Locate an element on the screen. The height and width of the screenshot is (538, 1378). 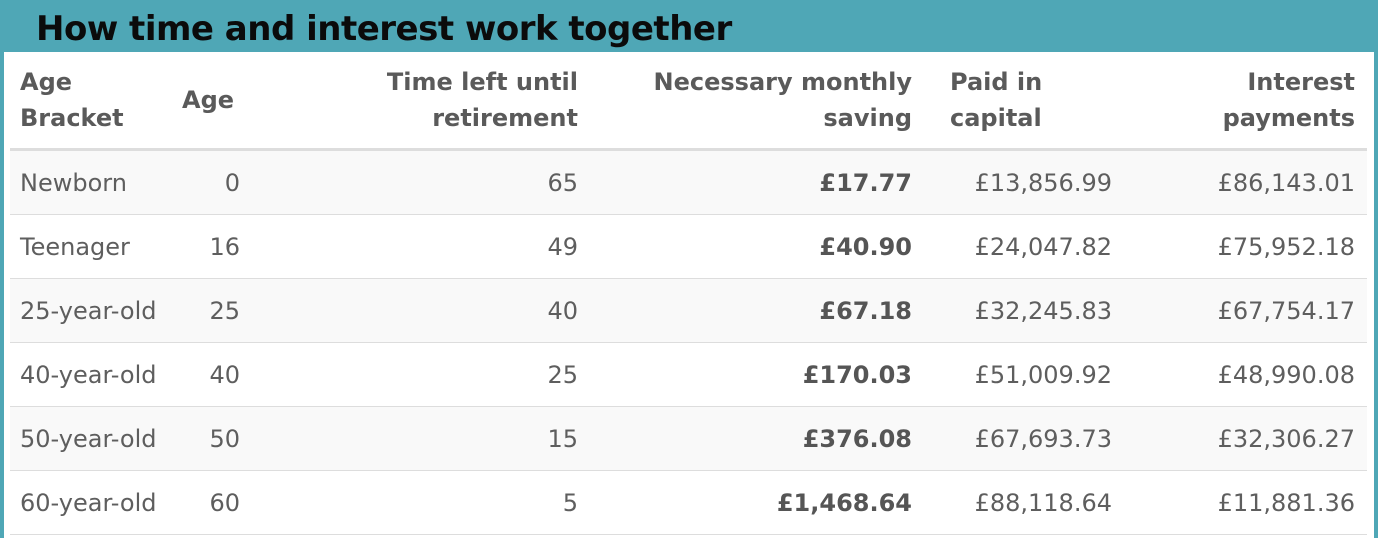
header-paid-in-capital: Paid in capital is located at coordinates (1024, 101).